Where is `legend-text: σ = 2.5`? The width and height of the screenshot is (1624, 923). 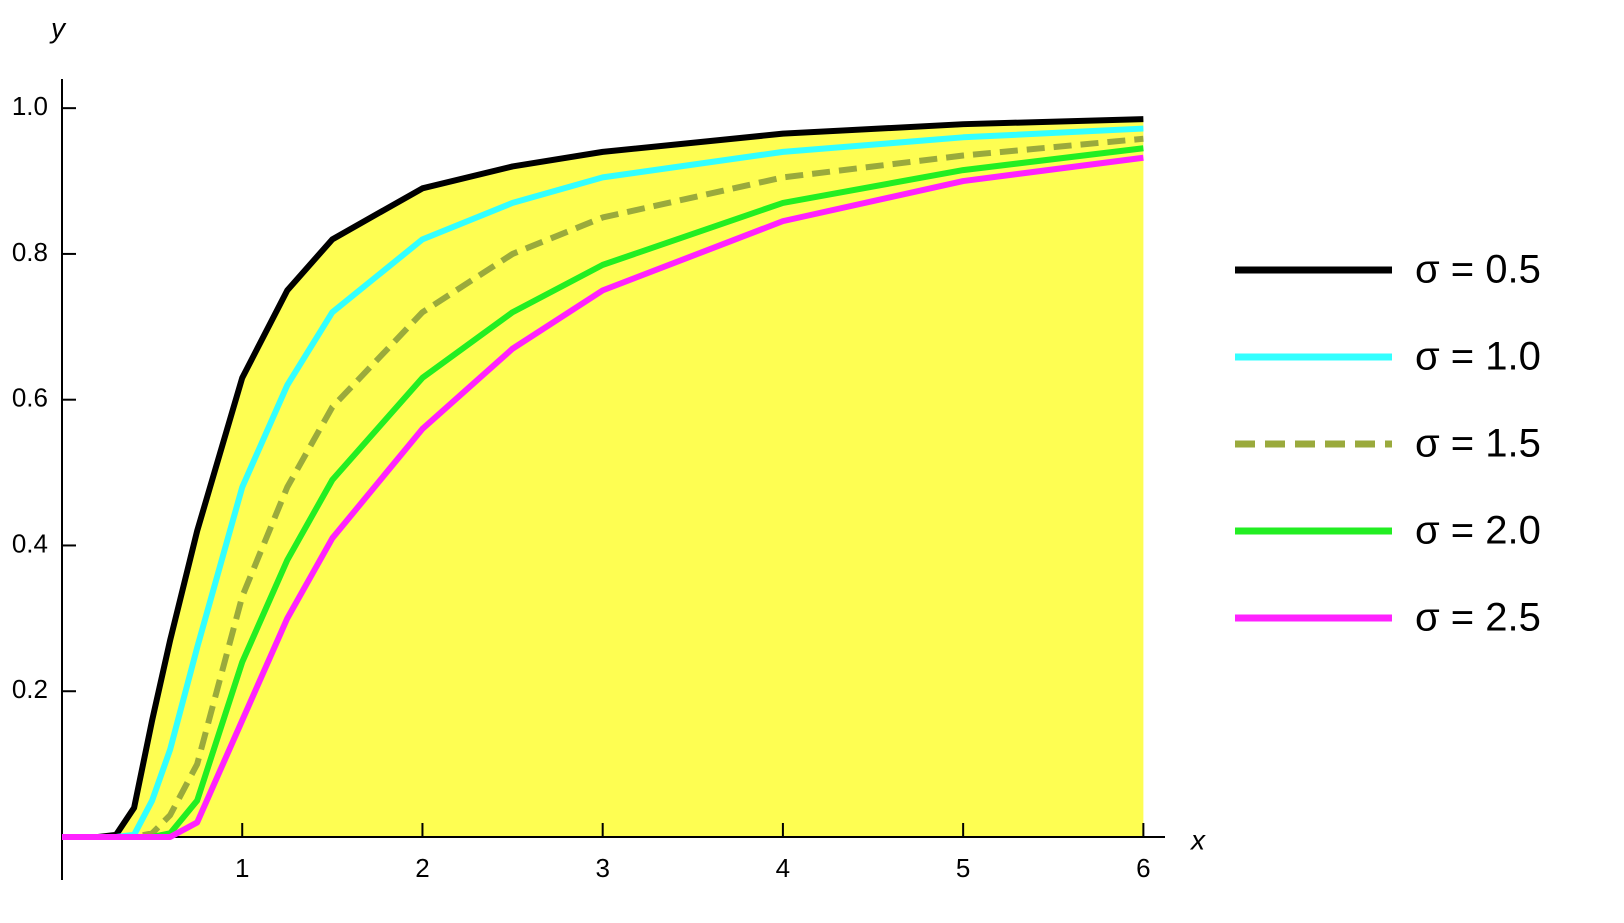
legend-text: σ = 2.5 is located at coordinates (1478, 618).